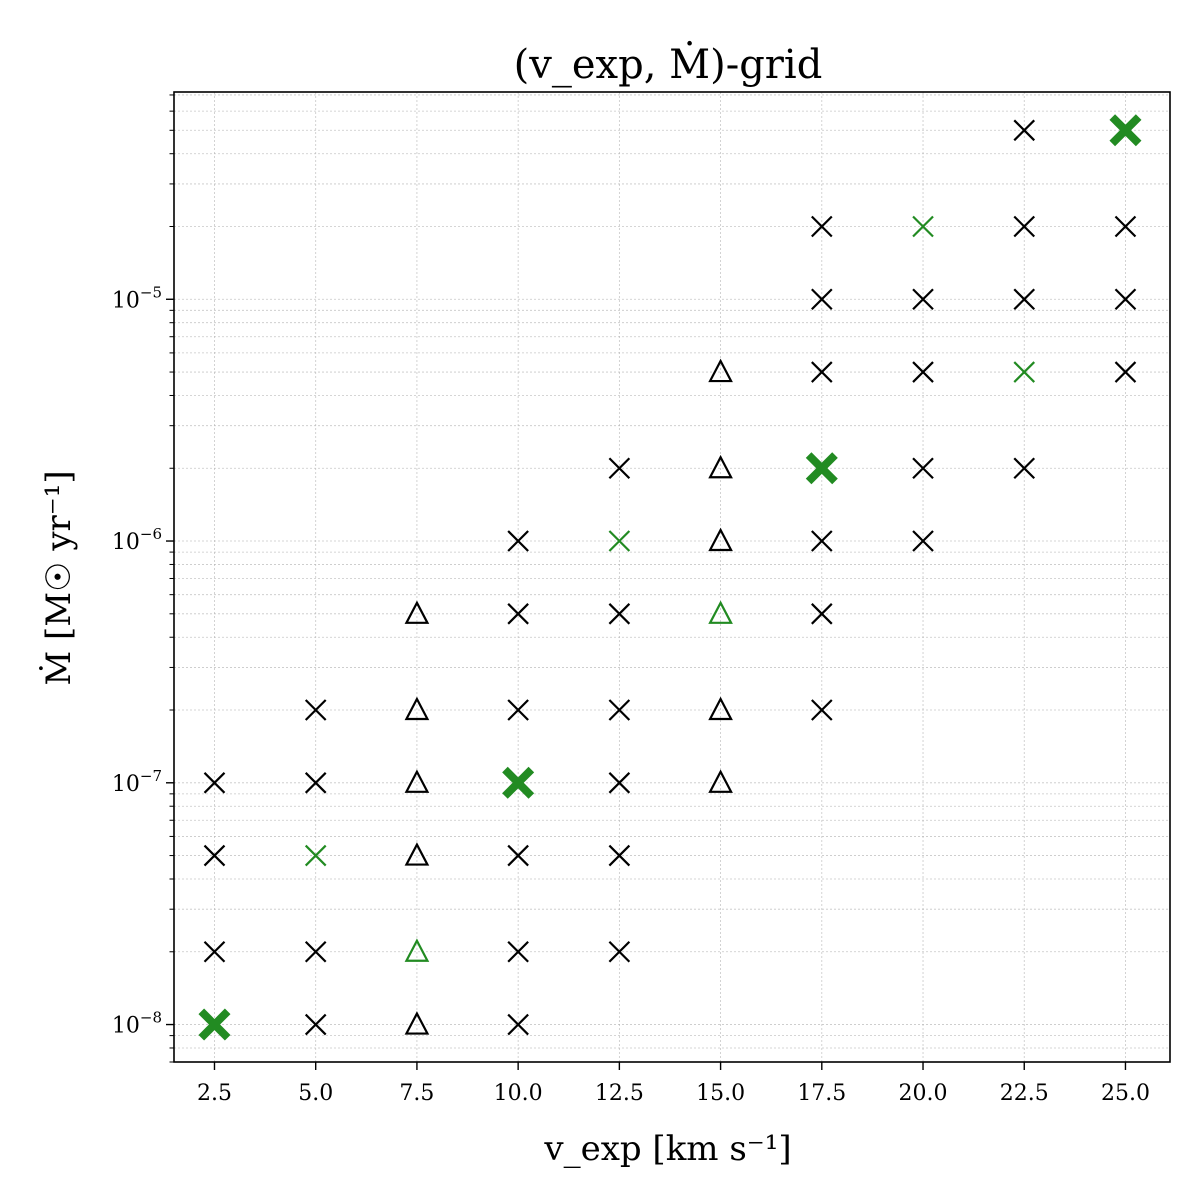  I want to click on y-tick-label: 10⁻⁸, so click(137, 1024).